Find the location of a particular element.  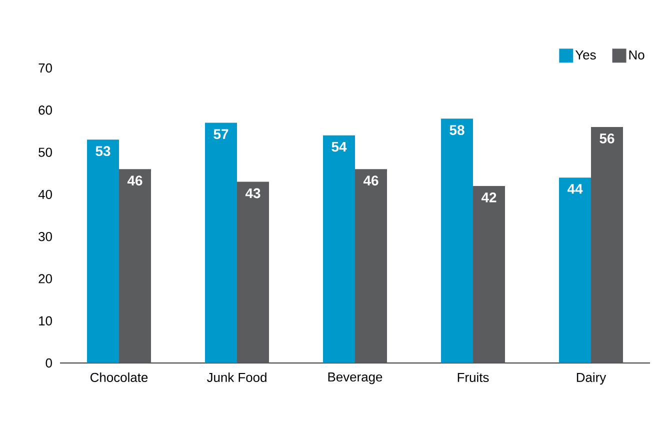

y-tick-label: 40 is located at coordinates (45, 195).